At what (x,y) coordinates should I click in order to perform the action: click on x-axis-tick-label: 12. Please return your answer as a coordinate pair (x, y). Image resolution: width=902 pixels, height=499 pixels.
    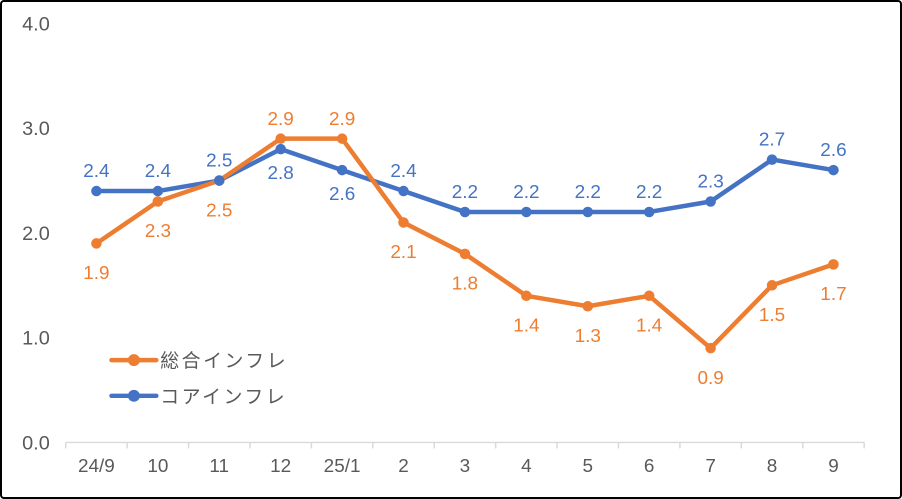
    Looking at the image, I should click on (280, 466).